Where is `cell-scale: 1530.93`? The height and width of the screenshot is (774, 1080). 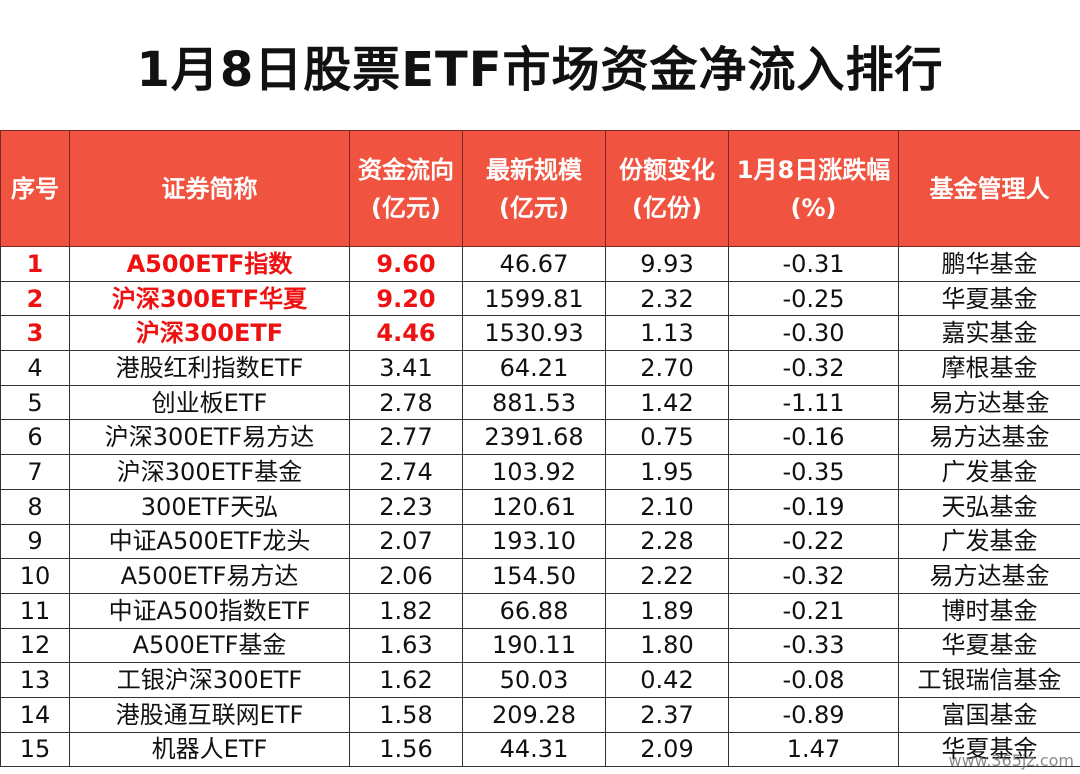
cell-scale: 1530.93 is located at coordinates (534, 333).